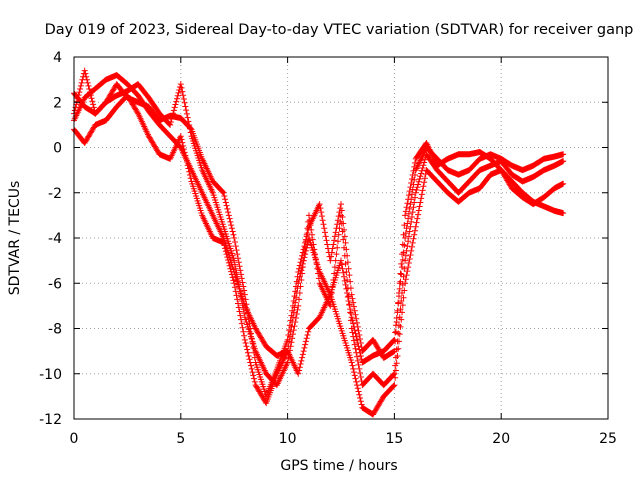  Describe the element at coordinates (50, 420) in the screenshot. I see `y-tick-label: -12` at that location.